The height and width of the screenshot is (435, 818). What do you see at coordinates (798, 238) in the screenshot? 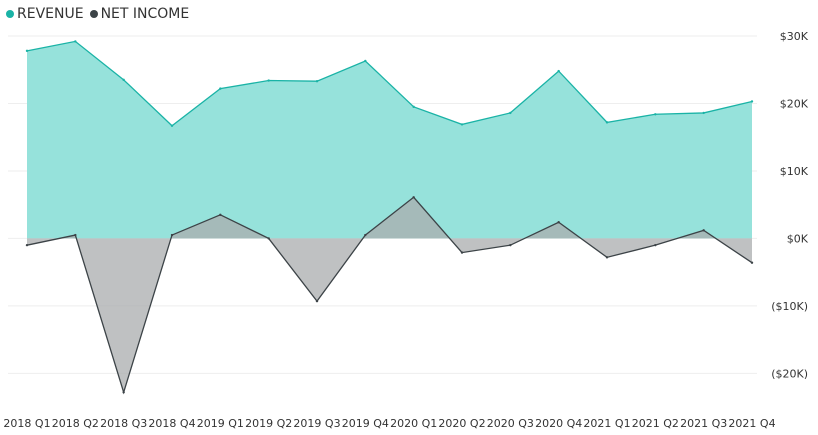
I see `y-tick-label: $0K` at bounding box center [798, 238].